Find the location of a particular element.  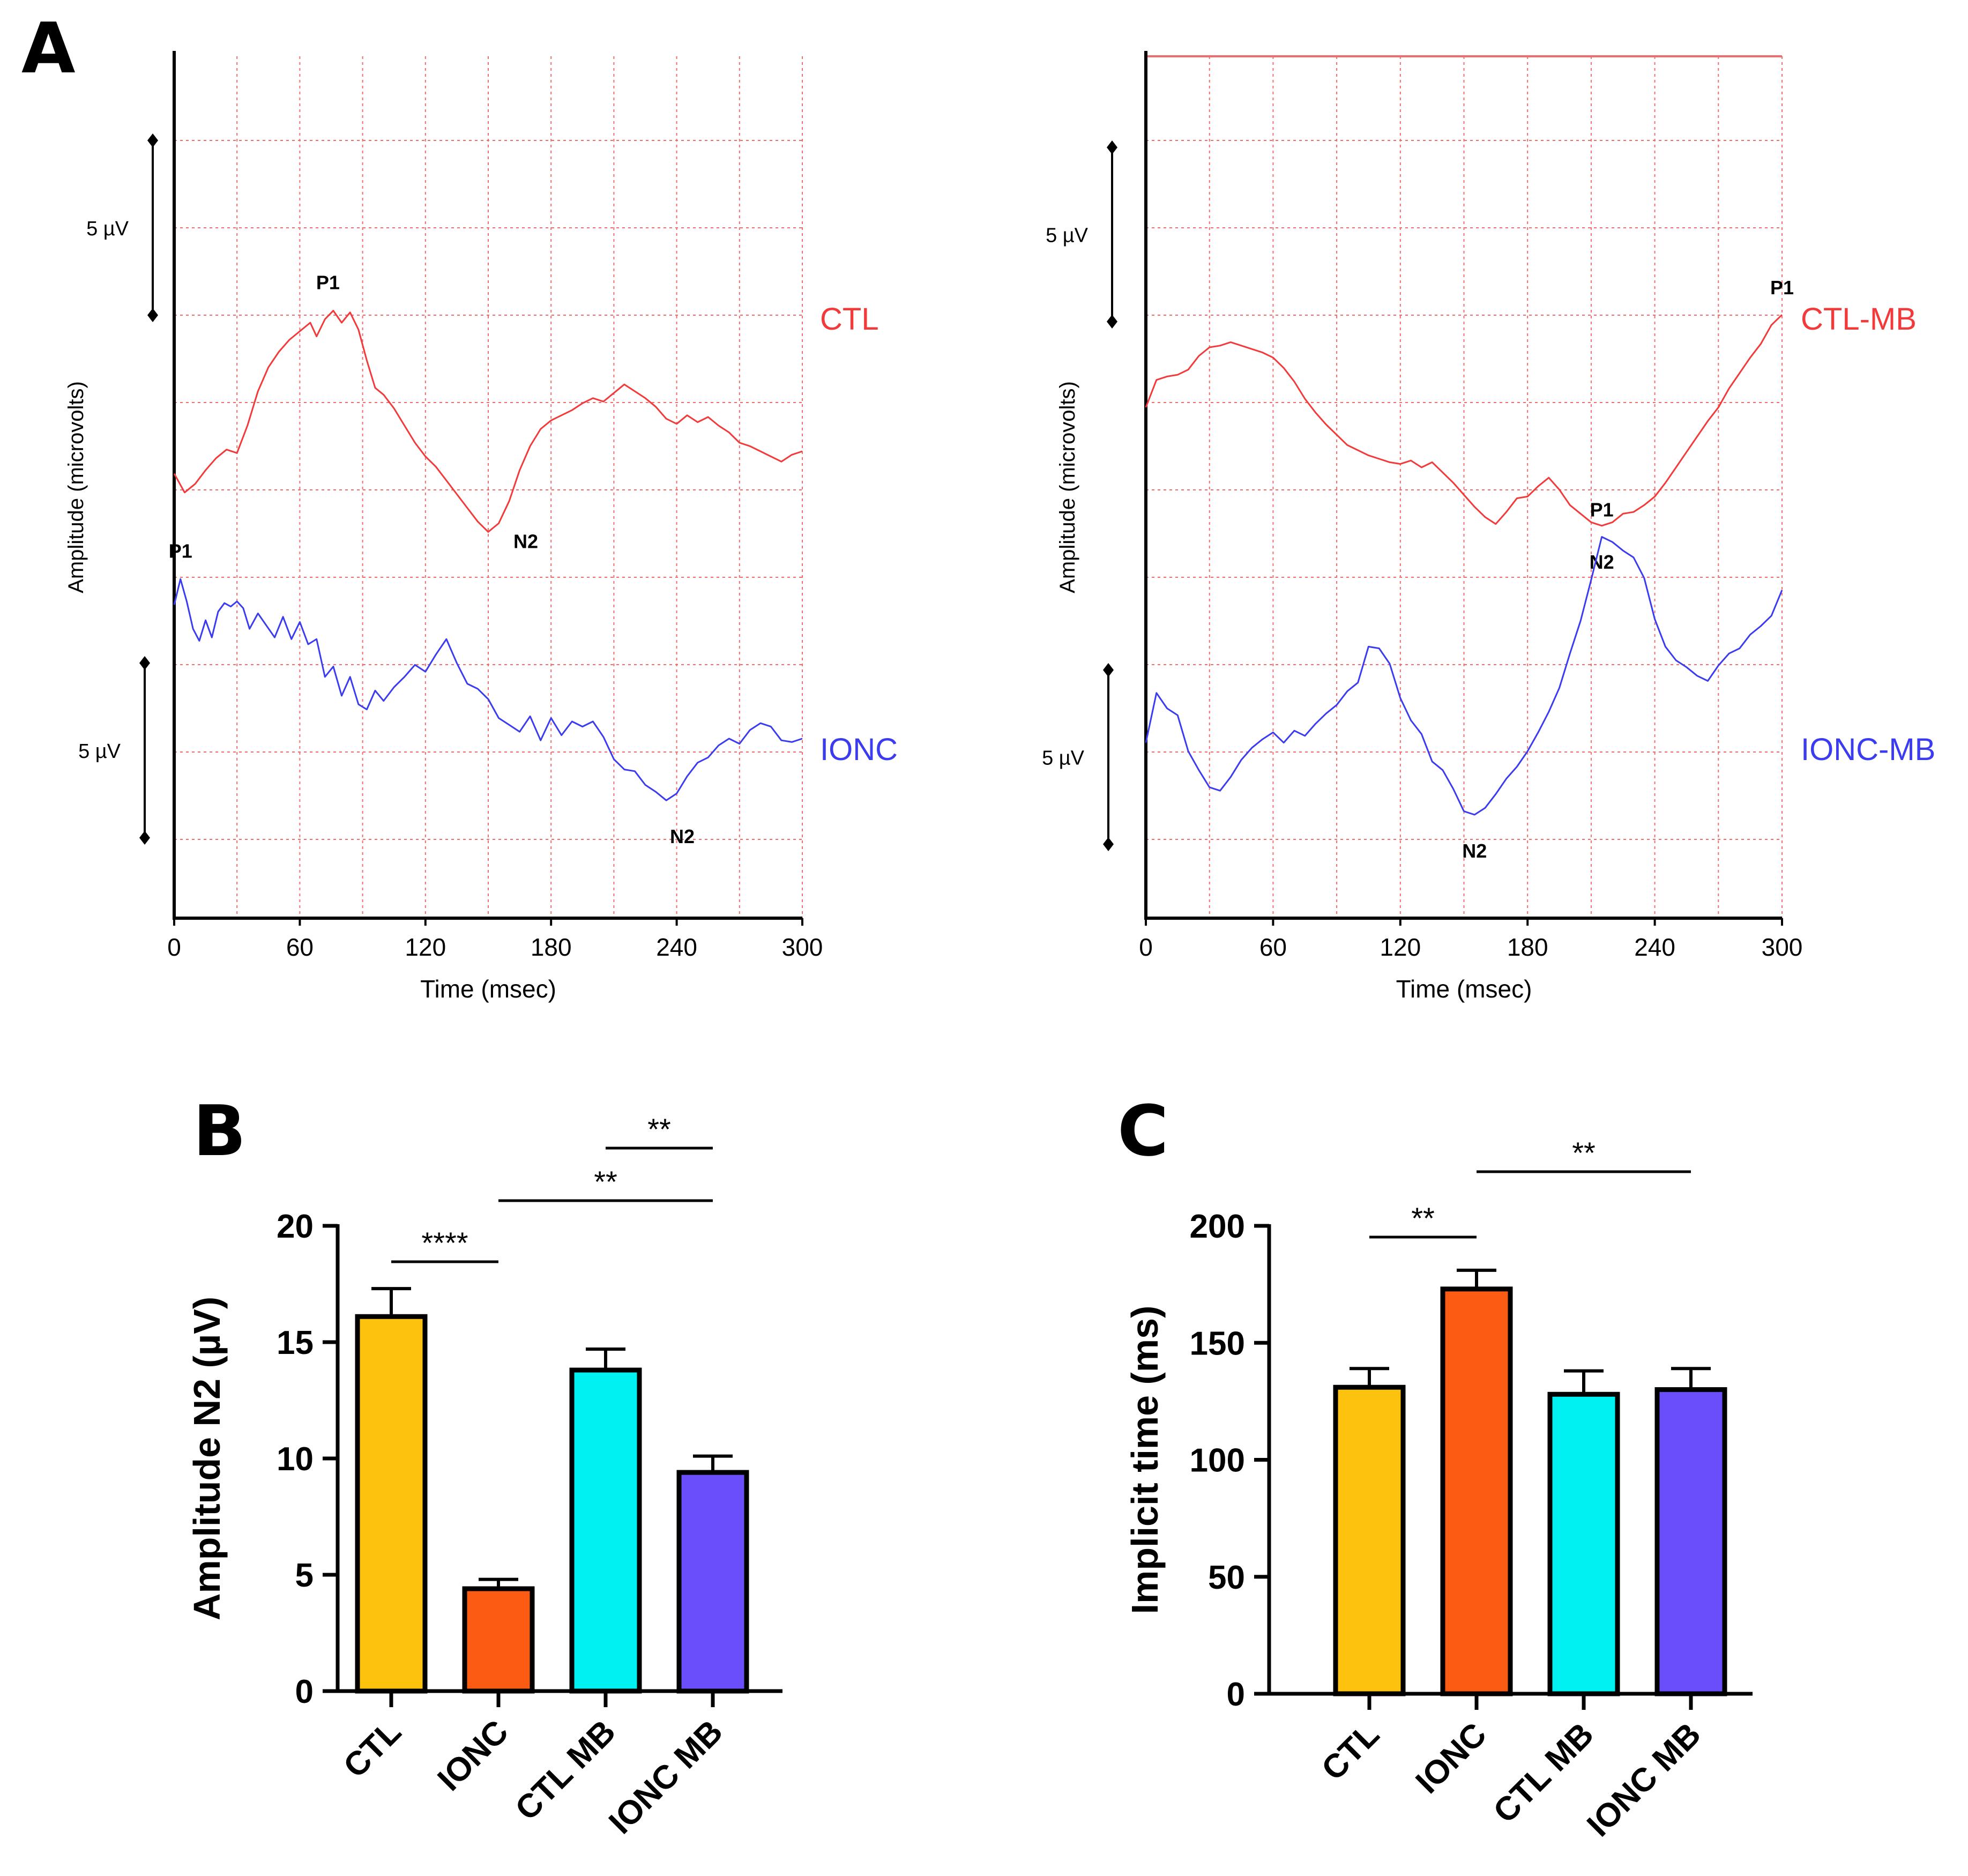

trace-ctl-mb is located at coordinates (1464, 421).